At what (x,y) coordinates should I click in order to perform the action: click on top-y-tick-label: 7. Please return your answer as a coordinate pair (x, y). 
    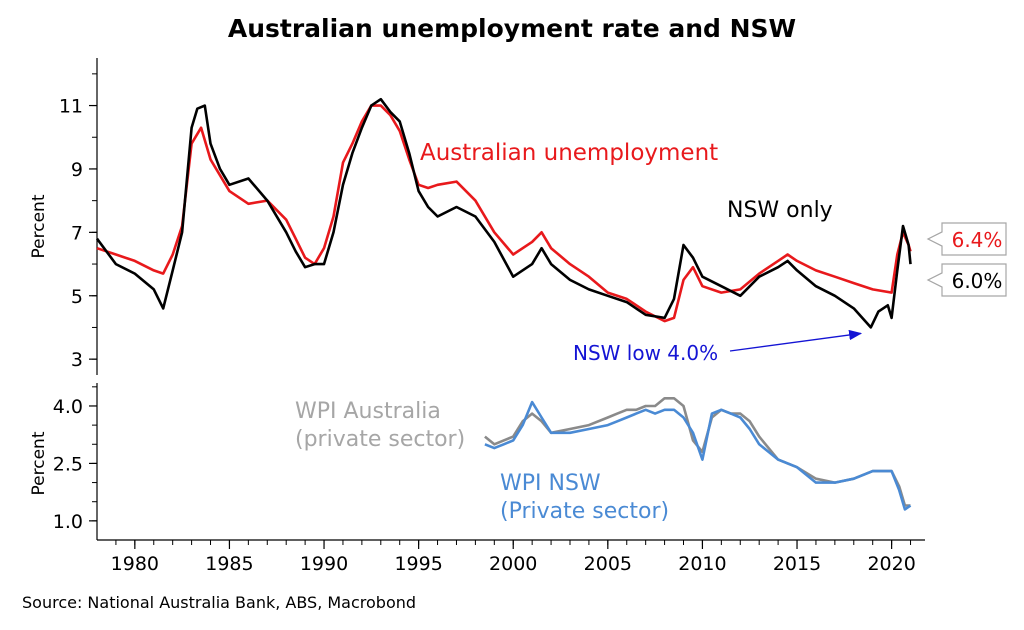
    Looking at the image, I should click on (77, 233).